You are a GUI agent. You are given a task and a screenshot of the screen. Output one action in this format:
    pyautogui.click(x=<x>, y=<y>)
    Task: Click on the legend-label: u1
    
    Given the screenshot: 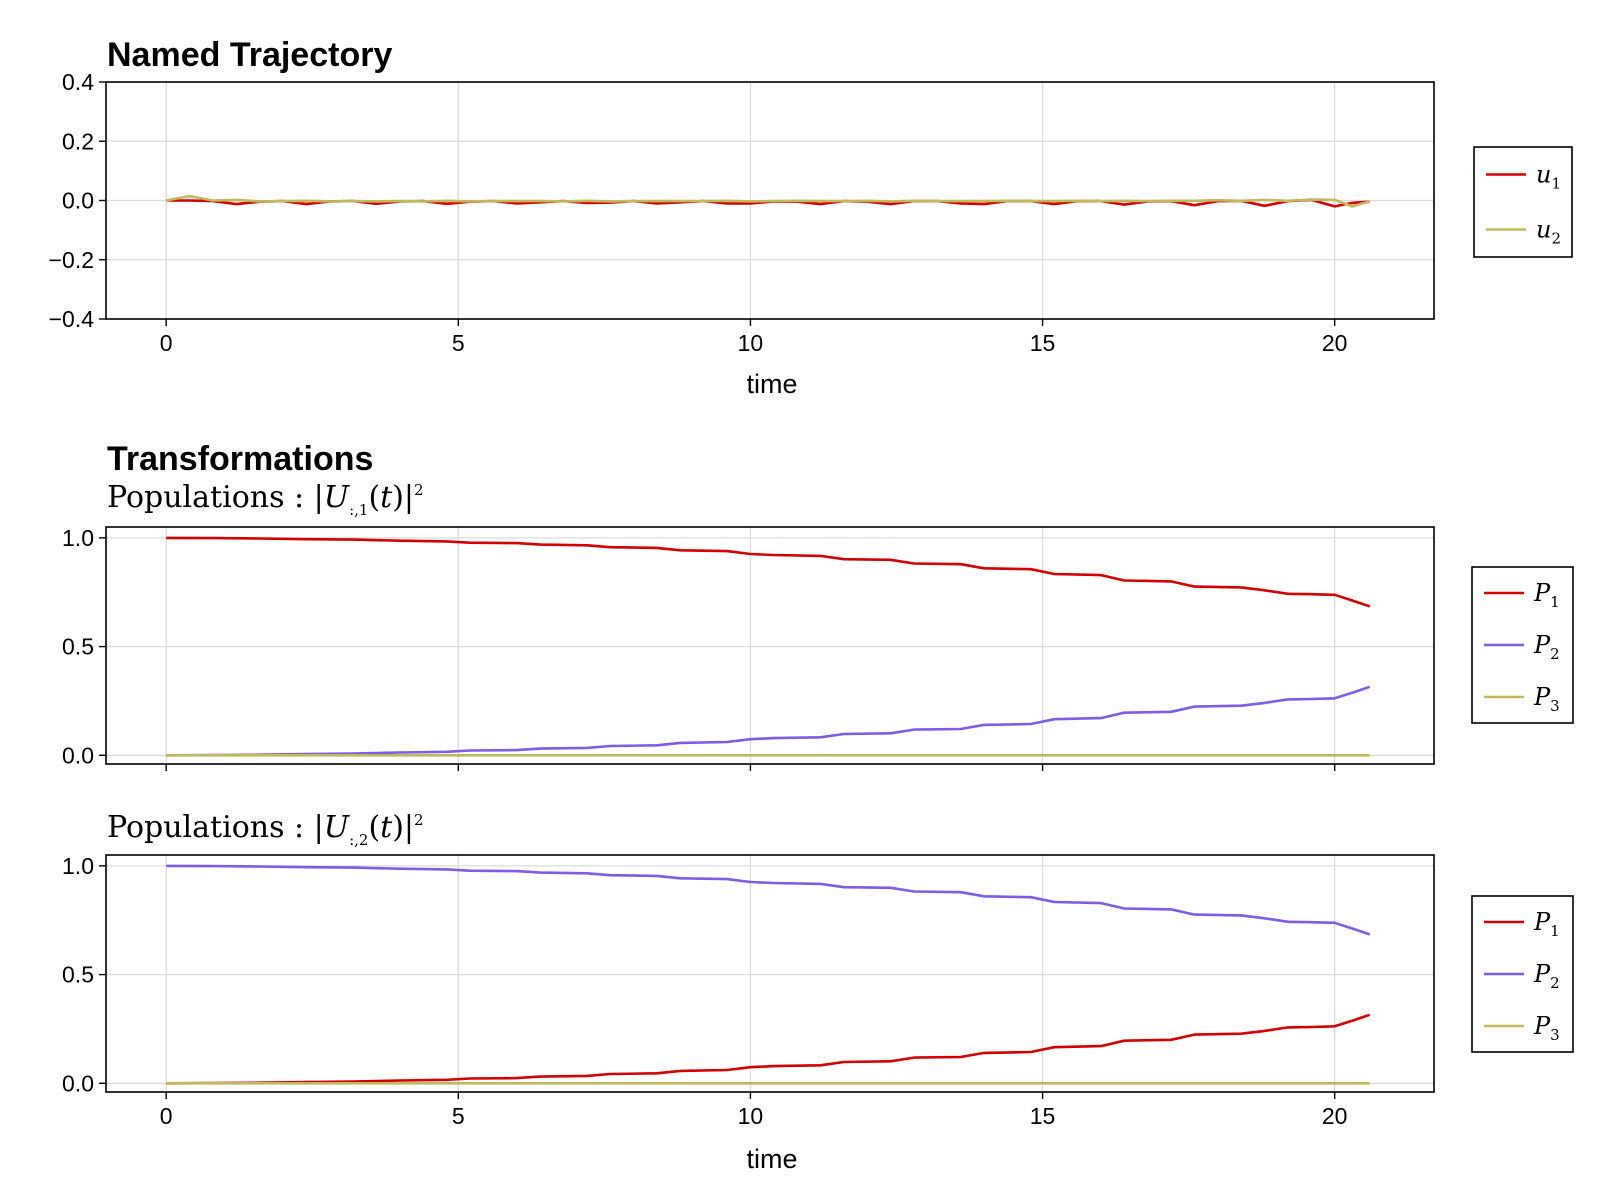 What is the action you would take?
    pyautogui.click(x=1548, y=177)
    